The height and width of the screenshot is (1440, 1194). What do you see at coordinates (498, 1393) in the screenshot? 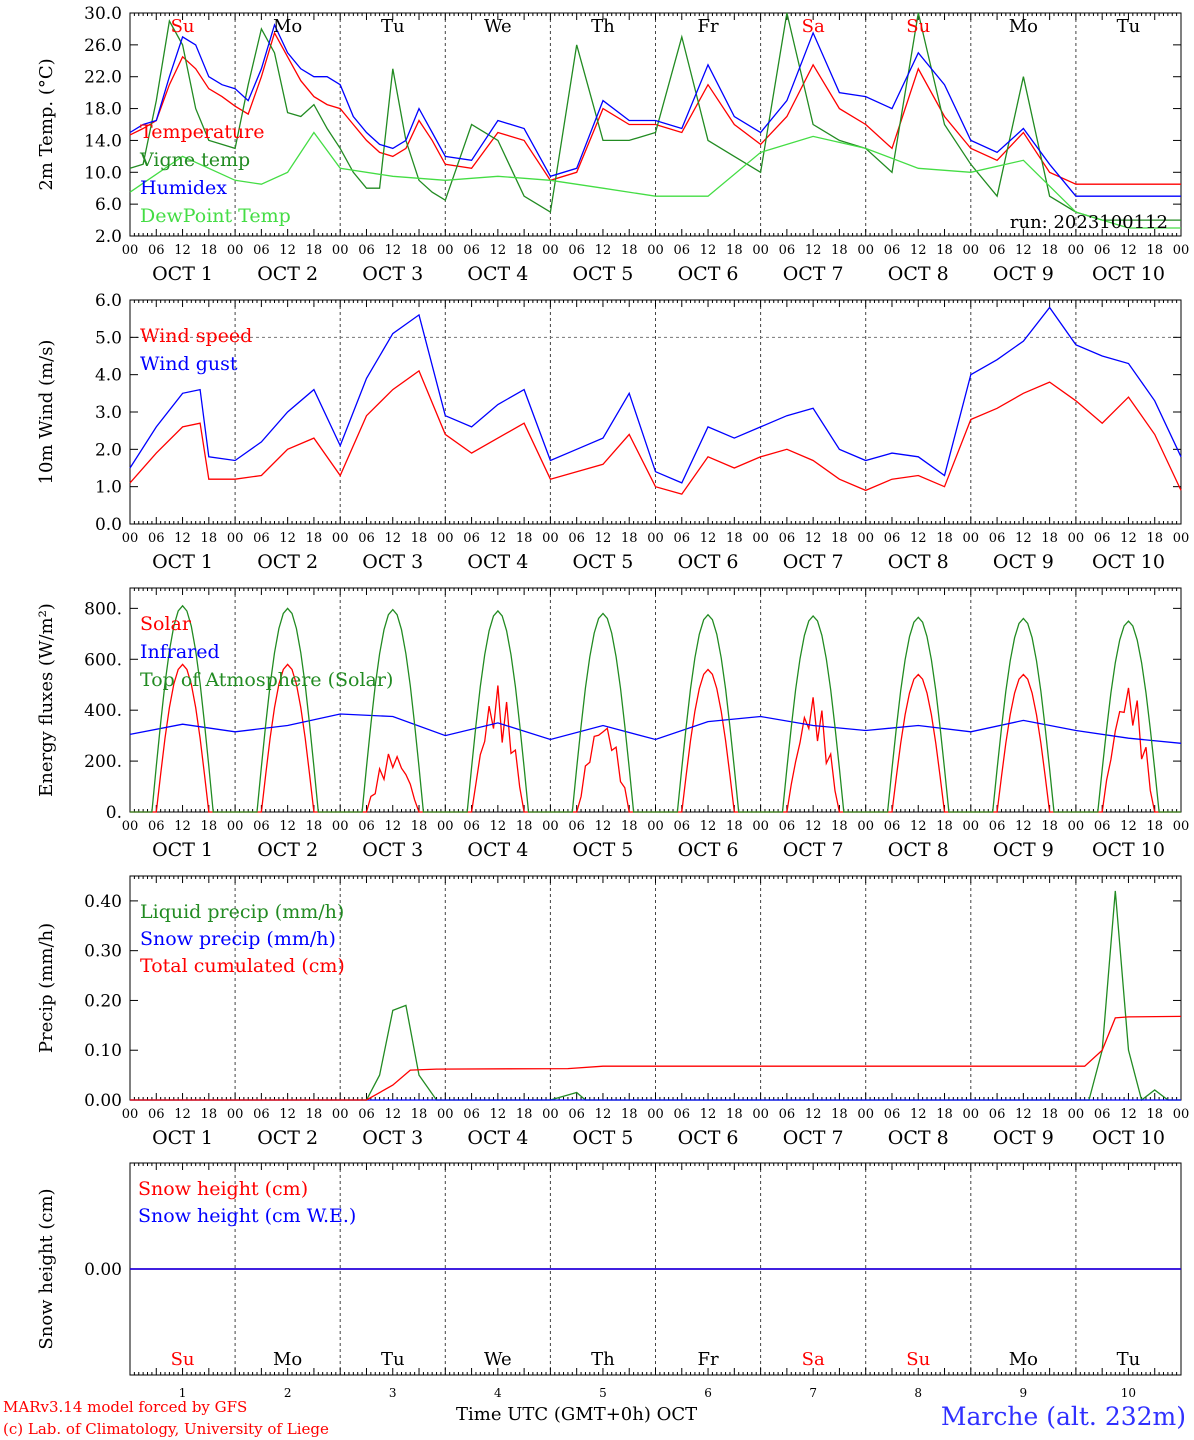
I see `day-number: 4` at bounding box center [498, 1393].